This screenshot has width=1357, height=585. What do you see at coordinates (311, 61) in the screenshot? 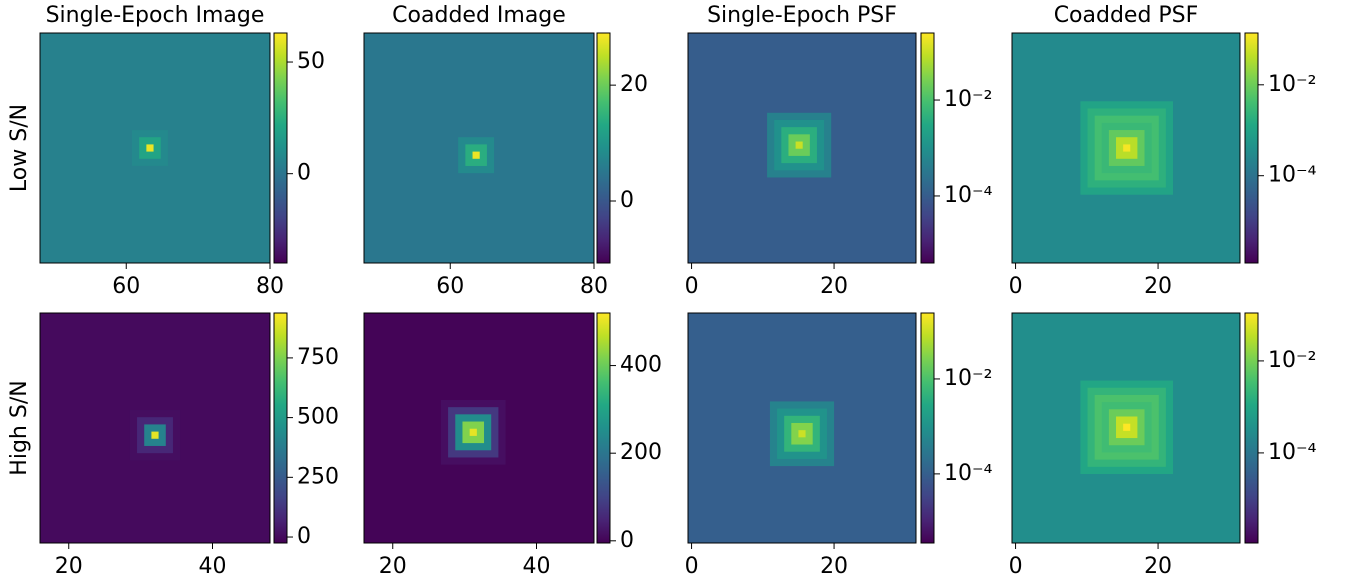
I see `colorbar-tick-label: 50` at bounding box center [311, 61].